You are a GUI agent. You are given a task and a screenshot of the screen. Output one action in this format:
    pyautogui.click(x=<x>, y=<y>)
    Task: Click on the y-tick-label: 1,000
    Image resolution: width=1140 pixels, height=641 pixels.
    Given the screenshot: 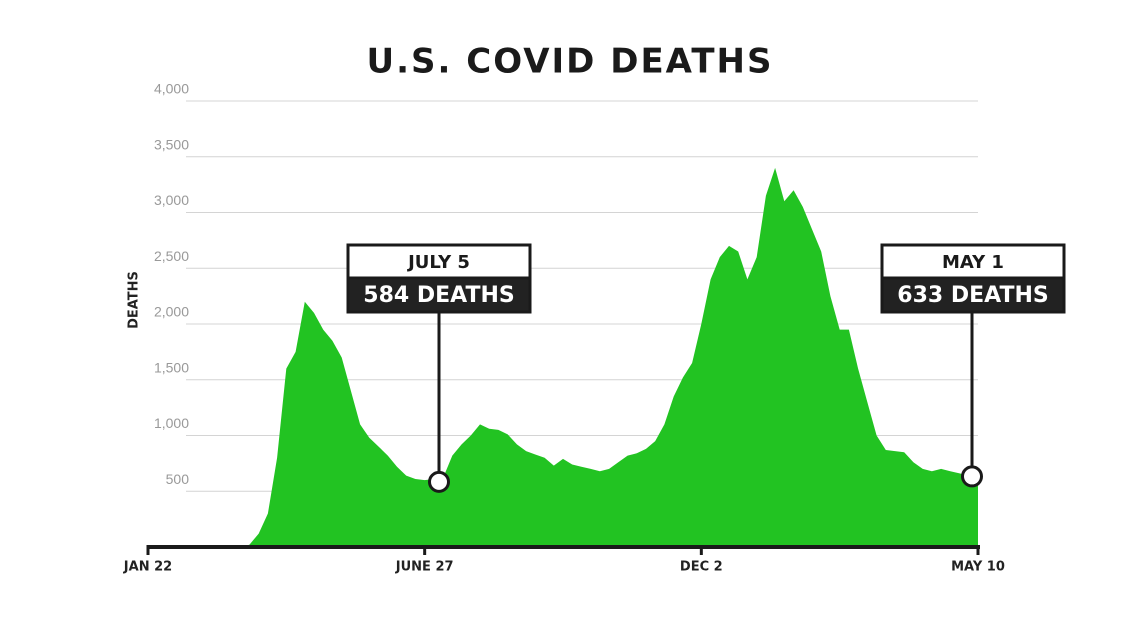 What is the action you would take?
    pyautogui.click(x=171, y=423)
    